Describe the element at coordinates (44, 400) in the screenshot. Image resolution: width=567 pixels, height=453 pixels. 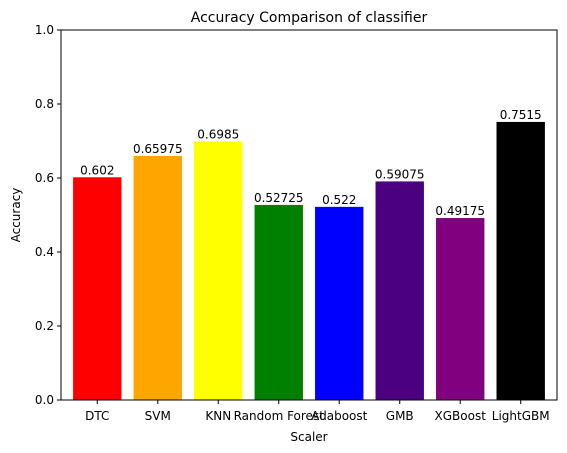
I see `y-tick-label: 0.0` at that location.